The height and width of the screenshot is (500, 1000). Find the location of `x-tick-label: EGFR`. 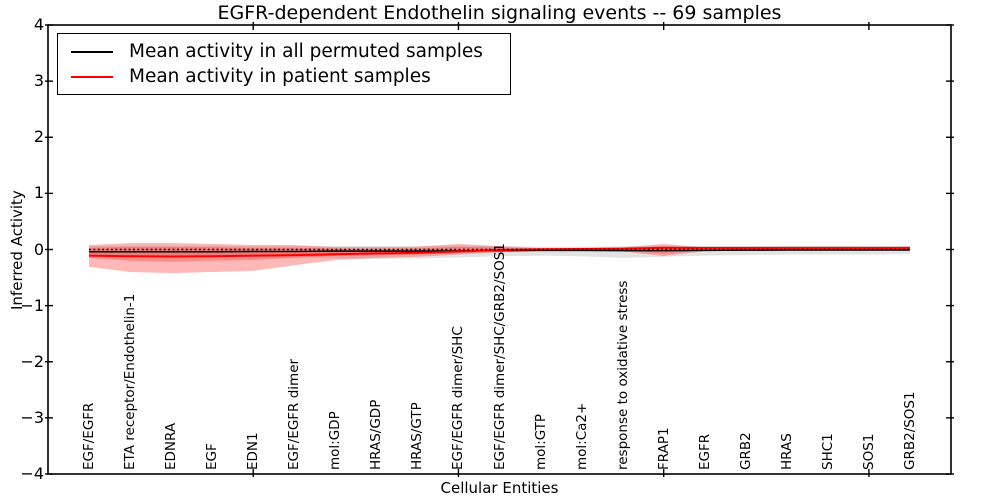

x-tick-label: EGFR is located at coordinates (704, 451).